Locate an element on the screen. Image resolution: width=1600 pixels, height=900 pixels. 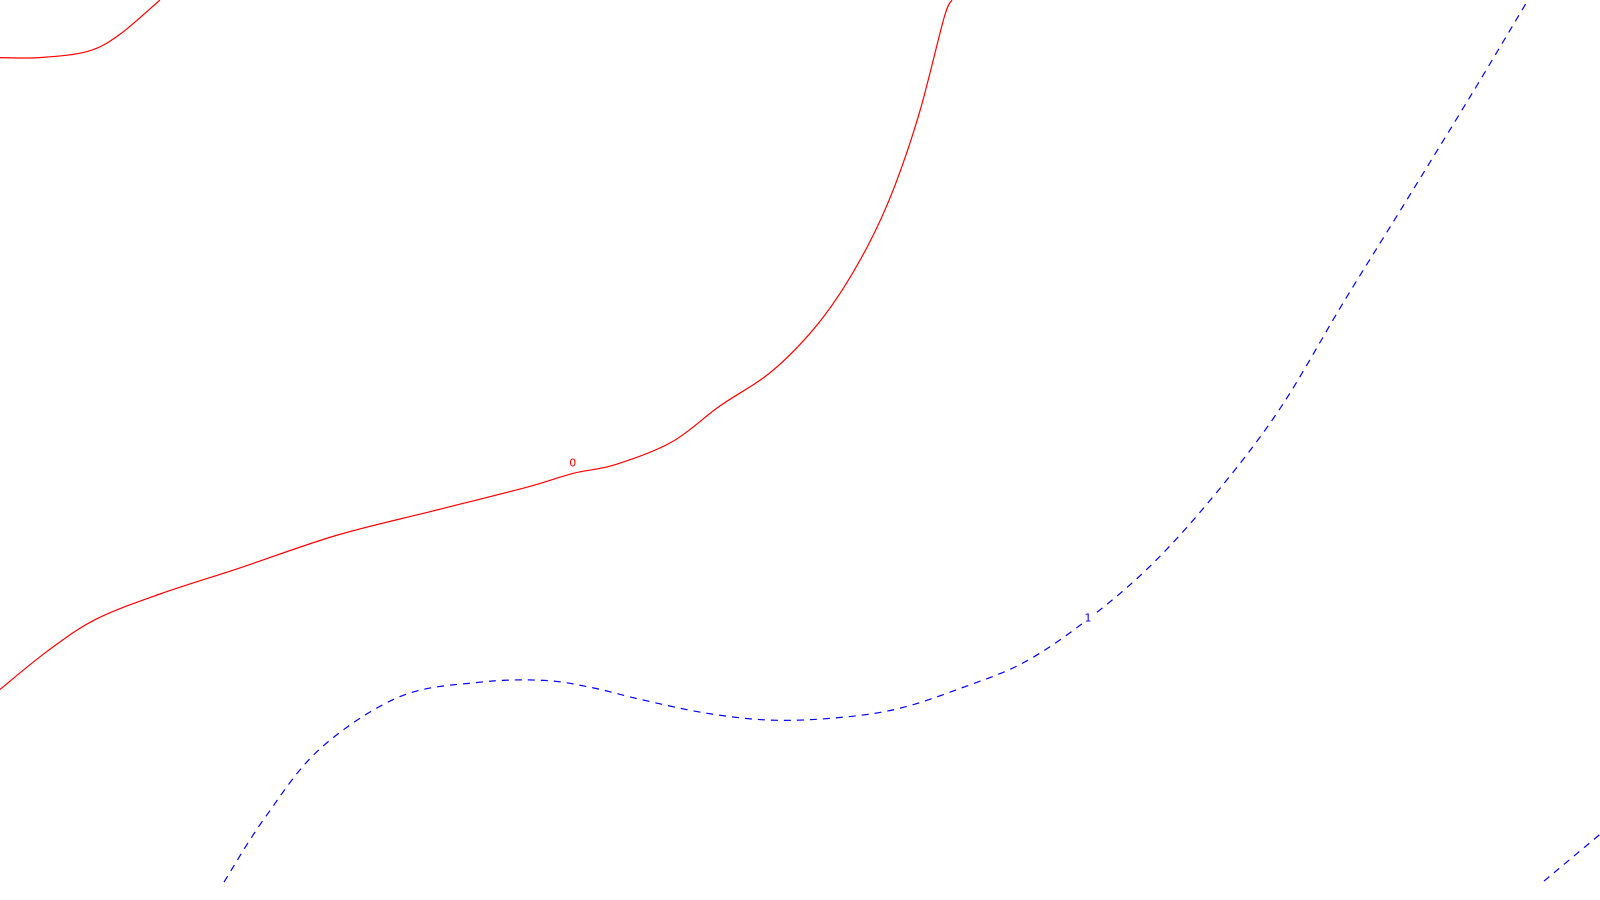
contour-label-1: 1 is located at coordinates (1088, 617).